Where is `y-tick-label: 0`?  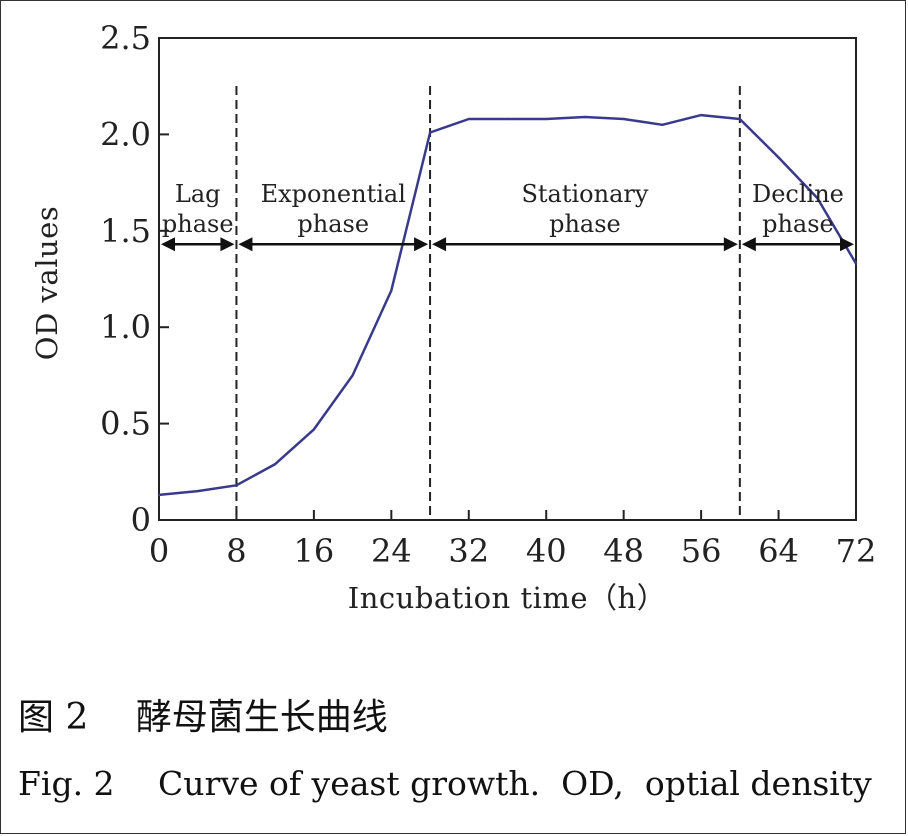 y-tick-label: 0 is located at coordinates (141, 520).